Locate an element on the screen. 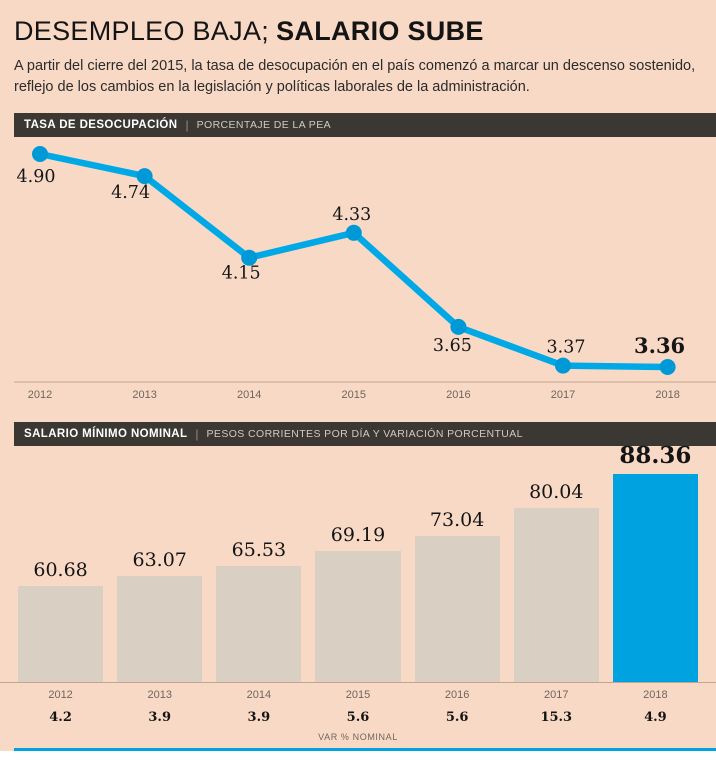 Image resolution: width=716 pixels, height=768 pixels. bar-column: 80.04 is located at coordinates (556, 581).